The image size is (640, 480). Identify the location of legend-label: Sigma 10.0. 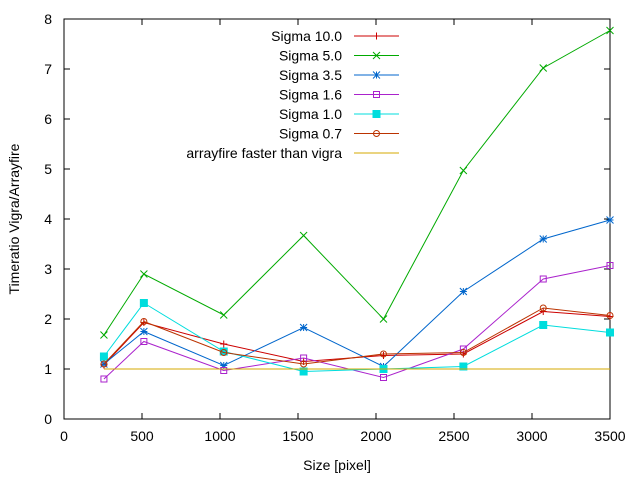
(306, 36).